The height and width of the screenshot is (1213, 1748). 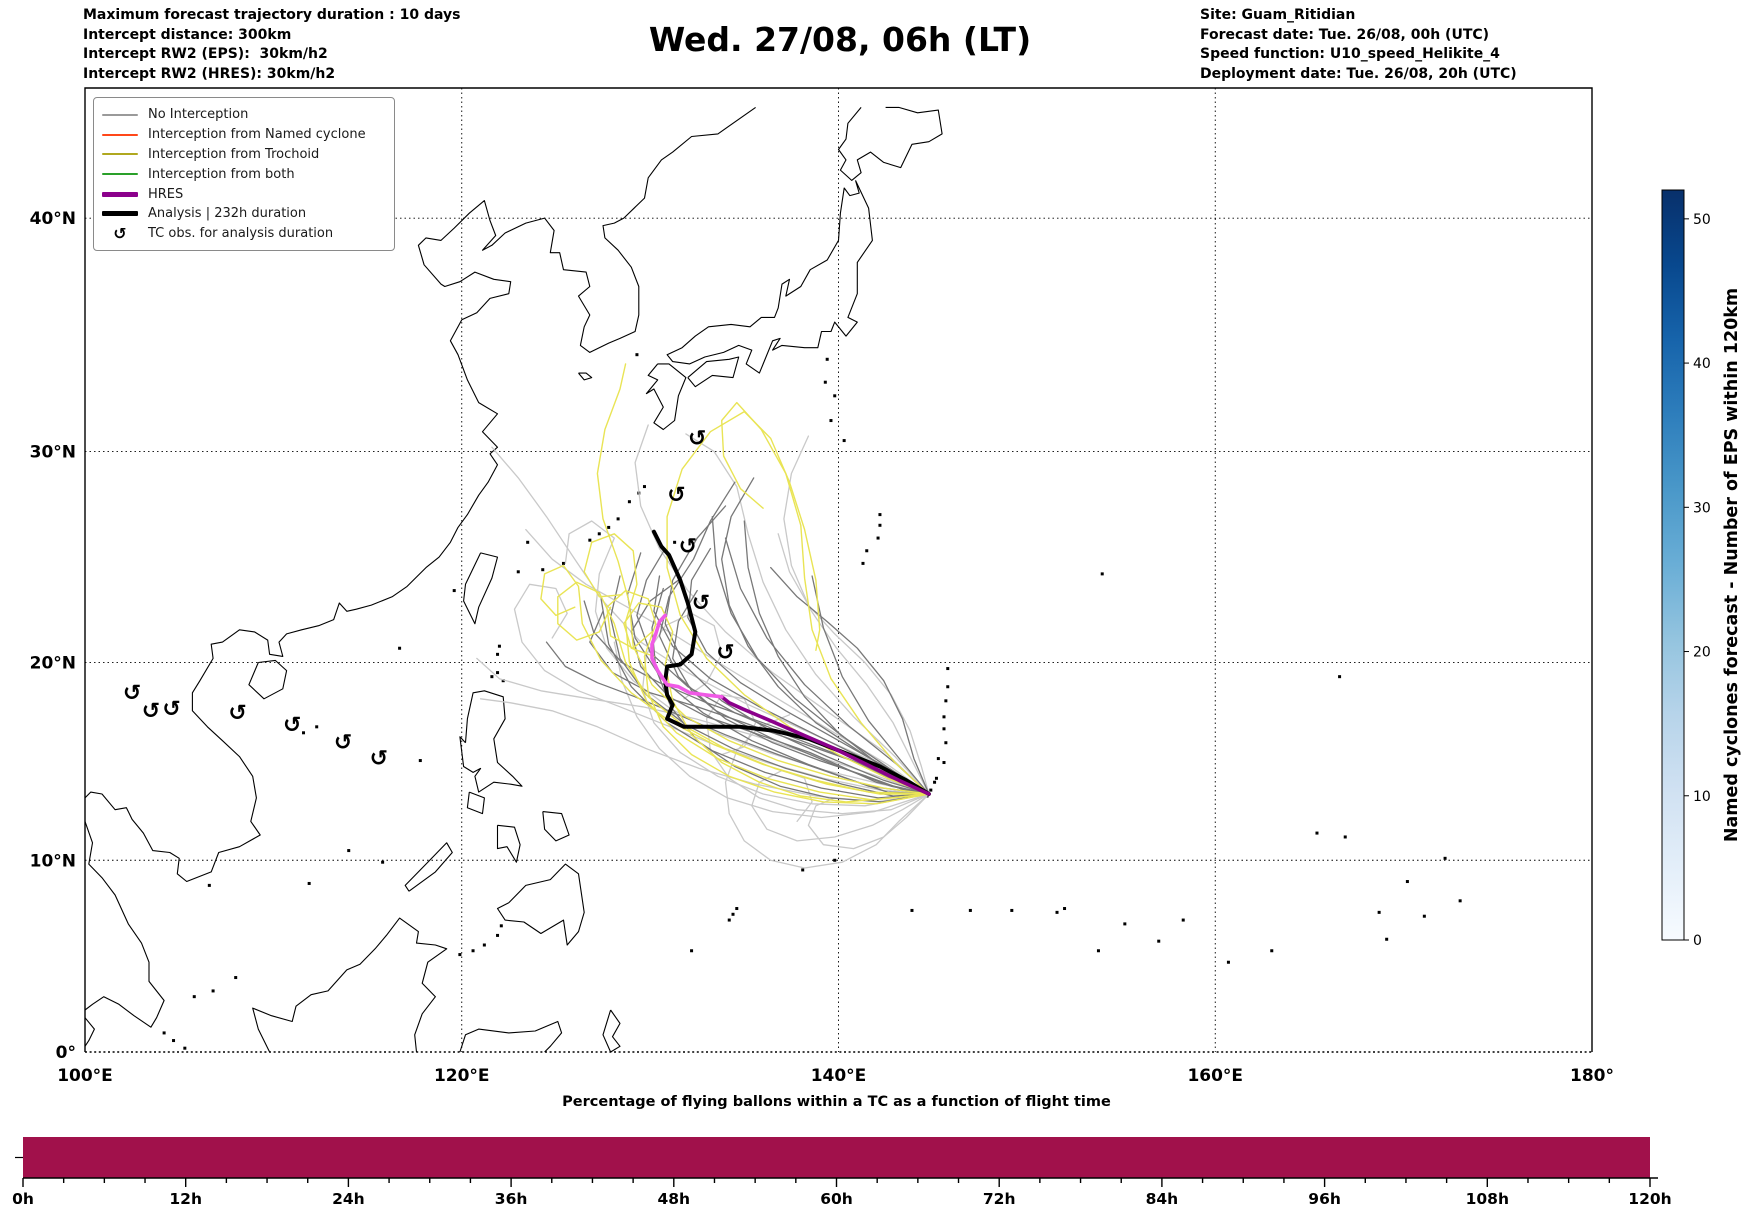 I want to click on legend-item: Interception from Named cyclone, so click(x=244, y=135).